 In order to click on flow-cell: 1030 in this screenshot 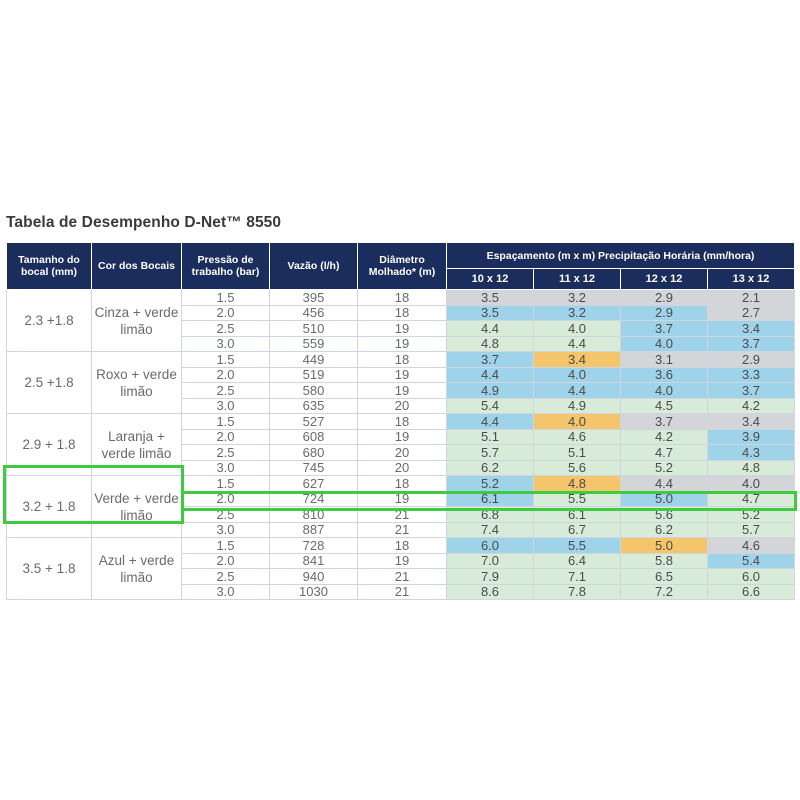, I will do `click(313, 591)`.